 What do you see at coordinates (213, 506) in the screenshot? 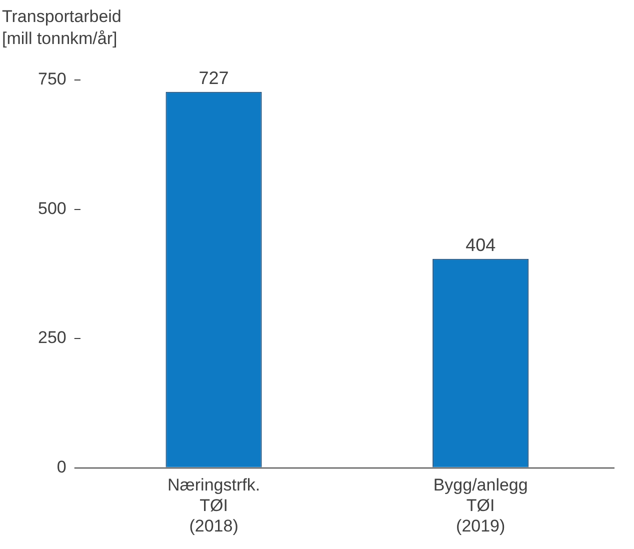
I see `x-tick-label: Næringstrfk. TØI (2018)` at bounding box center [213, 506].